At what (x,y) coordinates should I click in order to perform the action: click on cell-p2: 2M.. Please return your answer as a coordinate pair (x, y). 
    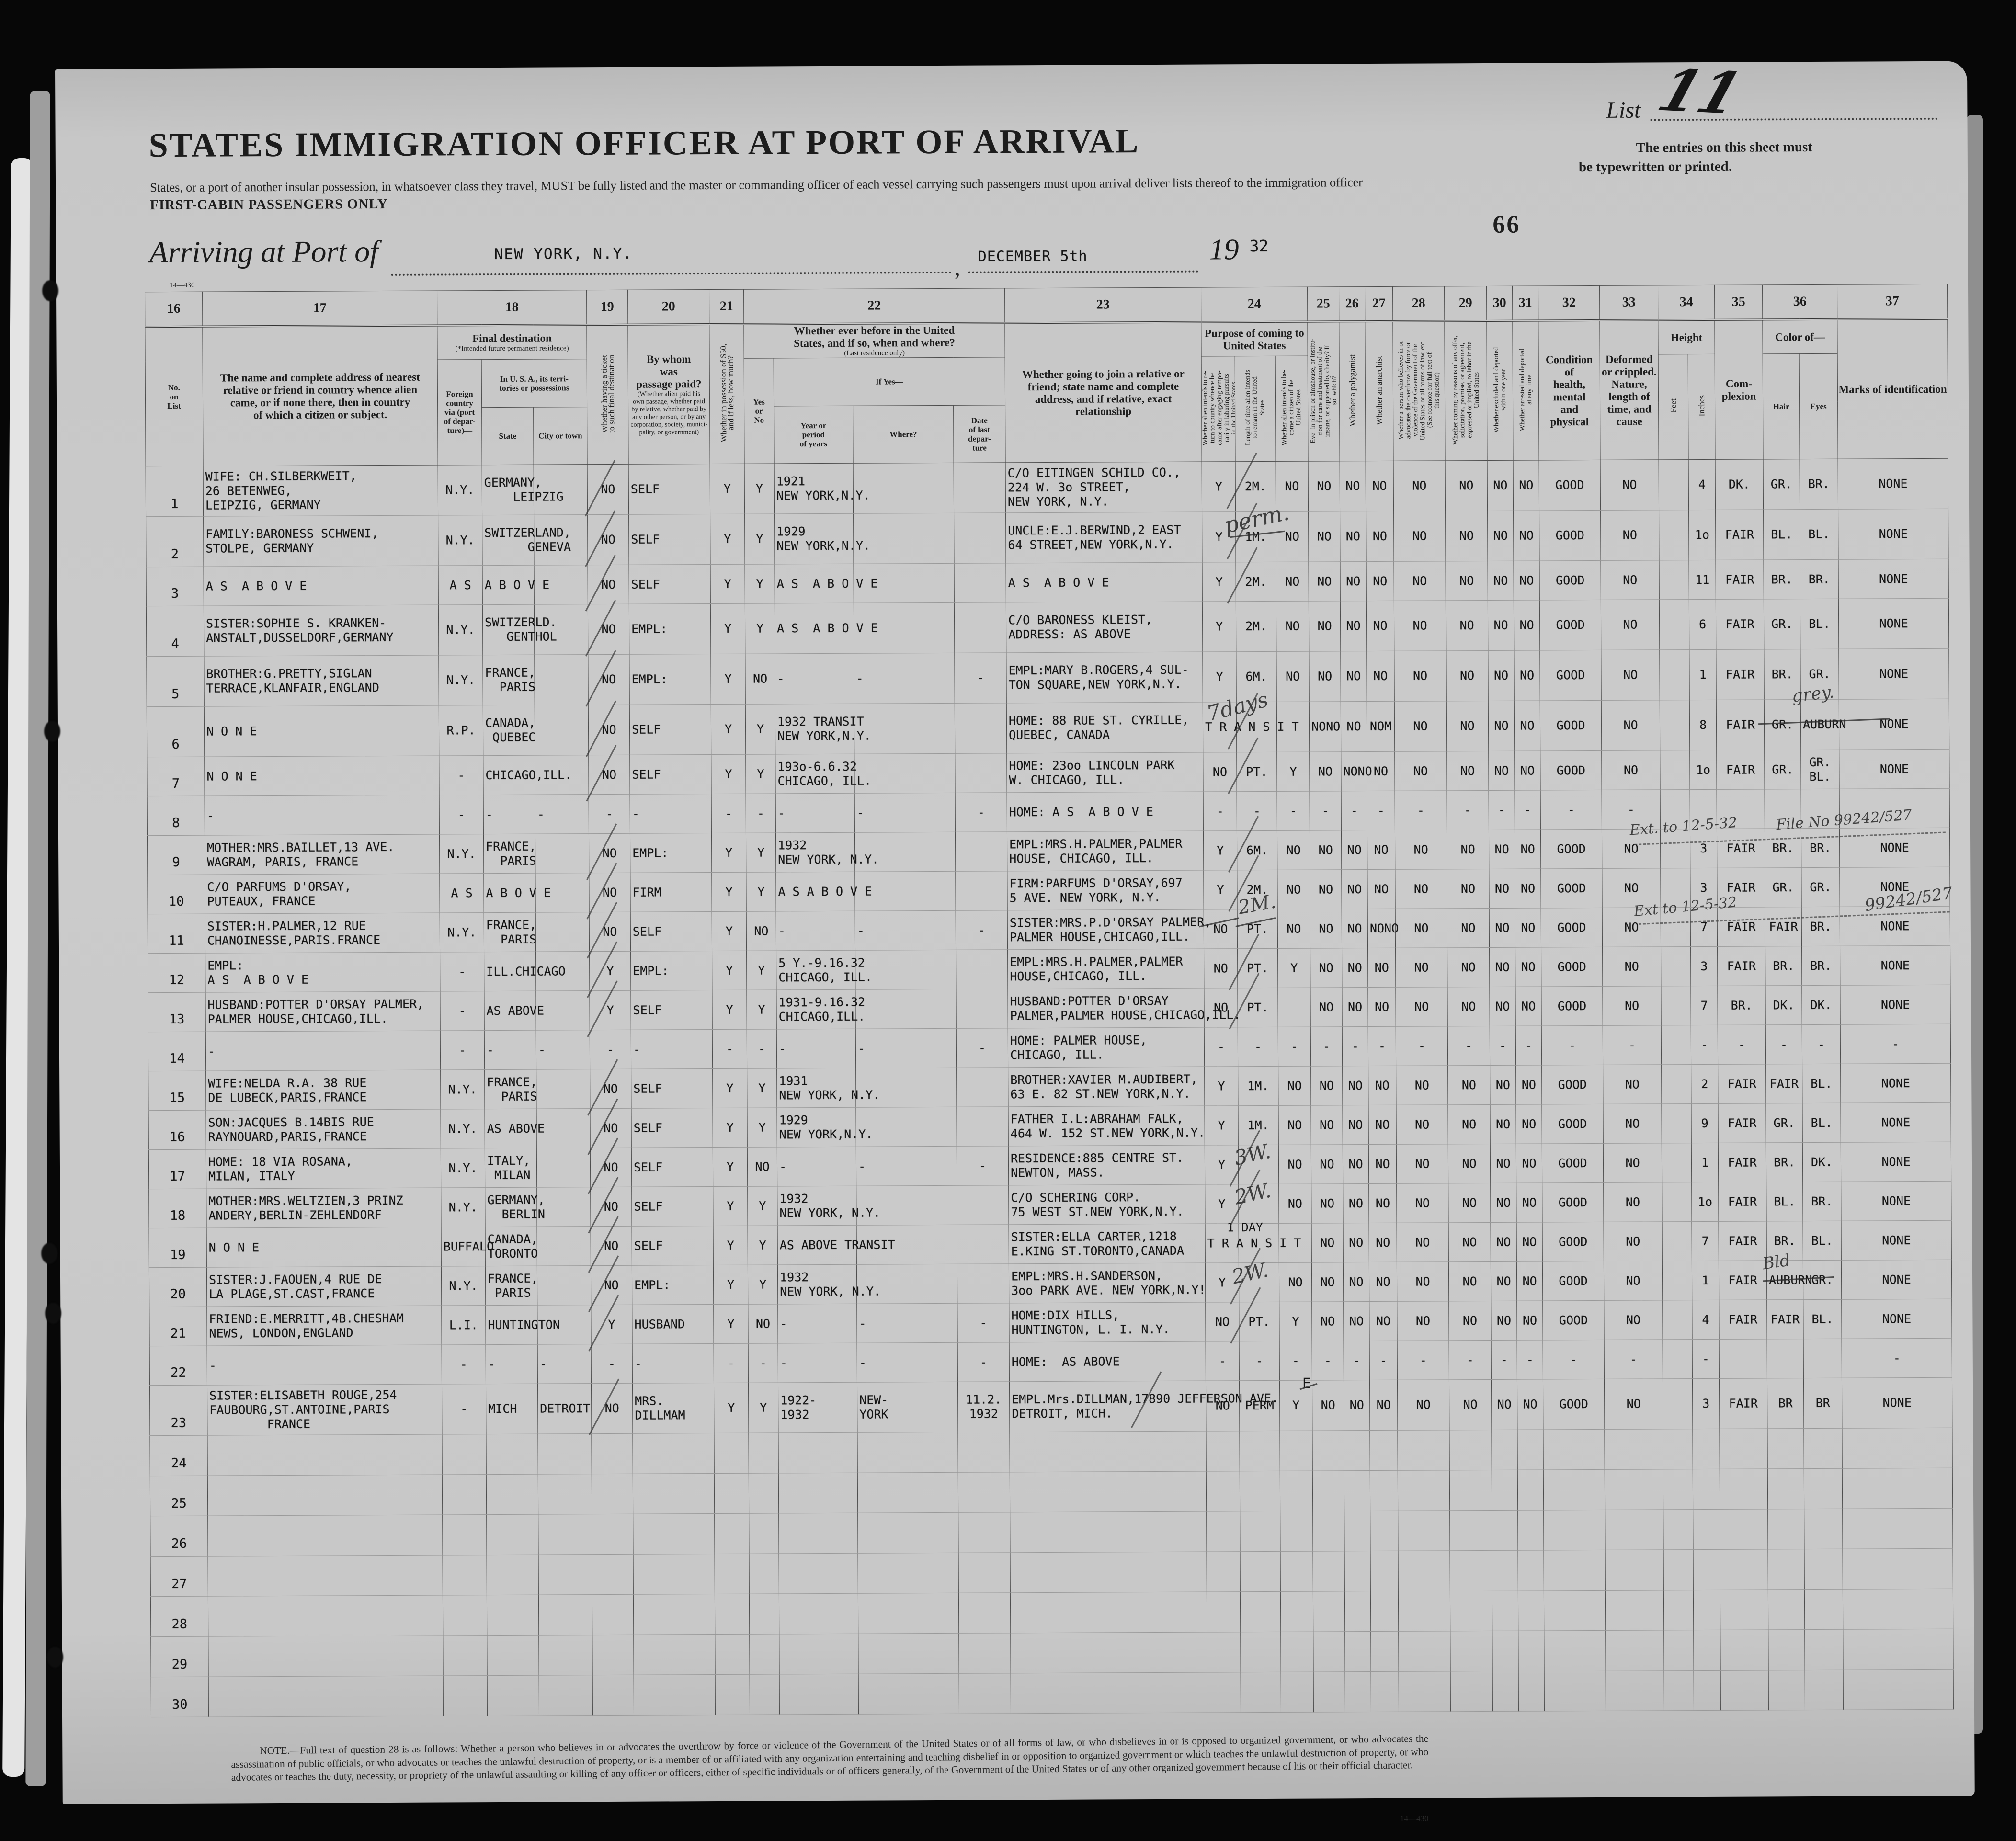
    Looking at the image, I should click on (1255, 486).